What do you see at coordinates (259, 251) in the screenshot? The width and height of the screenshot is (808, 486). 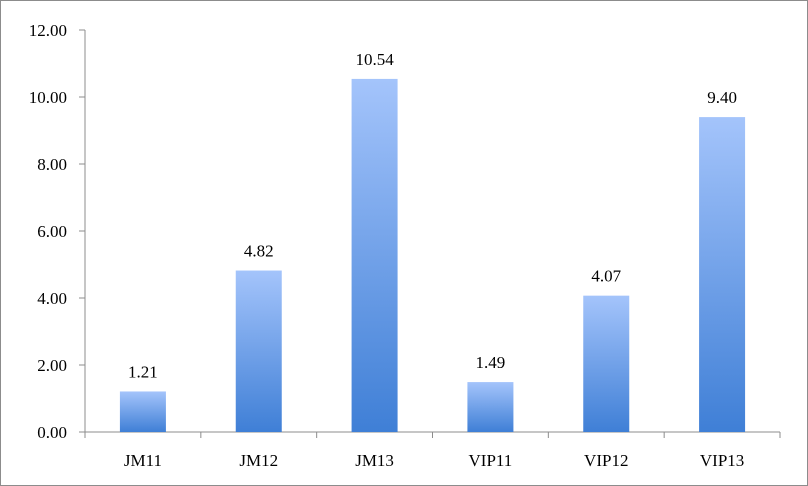 I see `bar-value-label: 4.82` at bounding box center [259, 251].